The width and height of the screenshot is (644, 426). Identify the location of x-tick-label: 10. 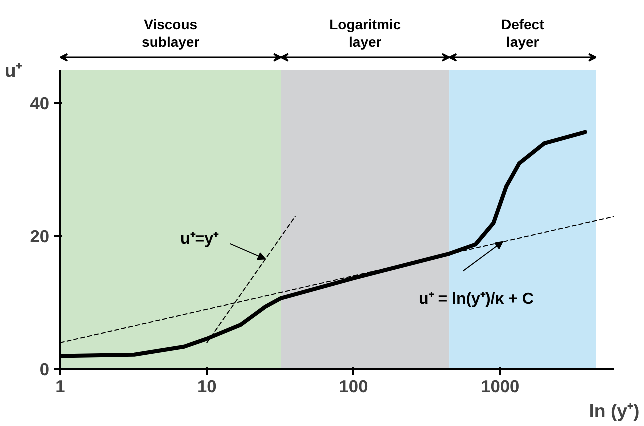
(207, 386).